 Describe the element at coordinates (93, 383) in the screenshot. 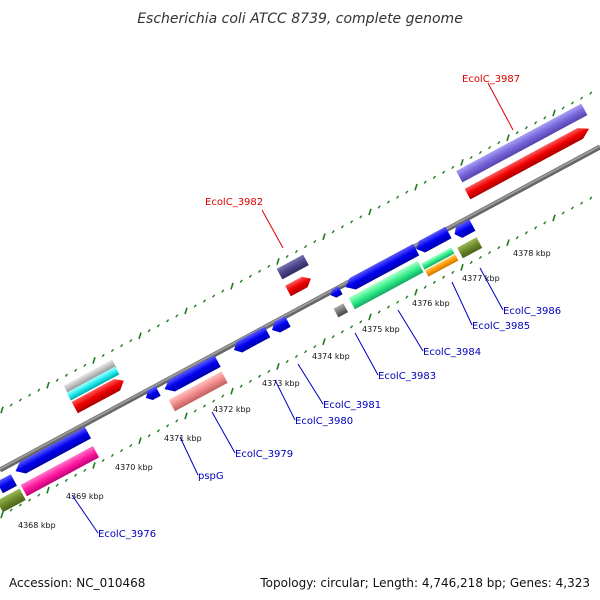

I see `gene-cyan-left` at that location.